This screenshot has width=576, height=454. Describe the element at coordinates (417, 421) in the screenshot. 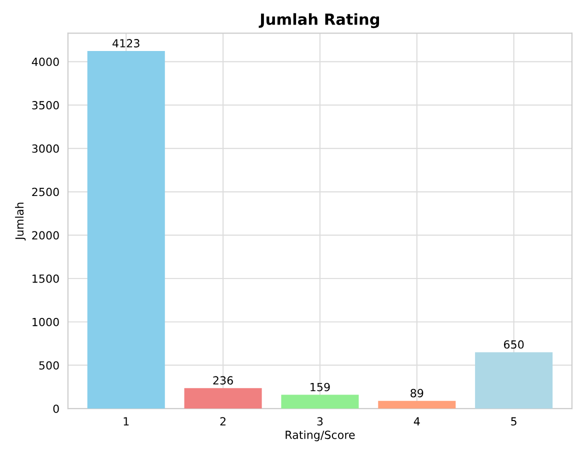

I see `x-tick-label: 4` at that location.